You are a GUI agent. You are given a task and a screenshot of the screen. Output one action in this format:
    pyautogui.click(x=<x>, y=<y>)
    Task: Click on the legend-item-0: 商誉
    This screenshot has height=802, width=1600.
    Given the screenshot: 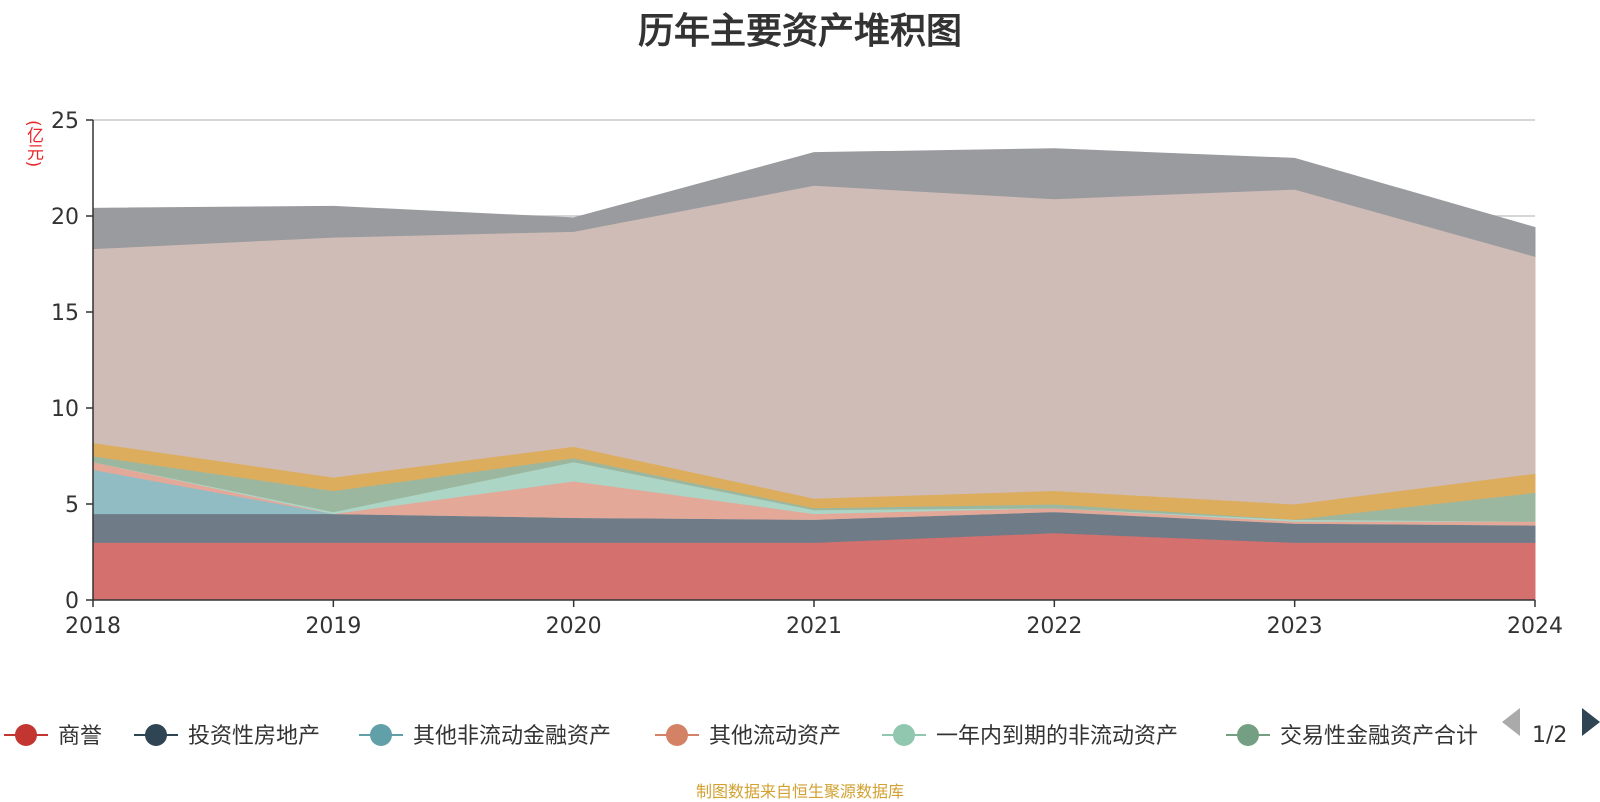 What is the action you would take?
    pyautogui.click(x=53, y=736)
    